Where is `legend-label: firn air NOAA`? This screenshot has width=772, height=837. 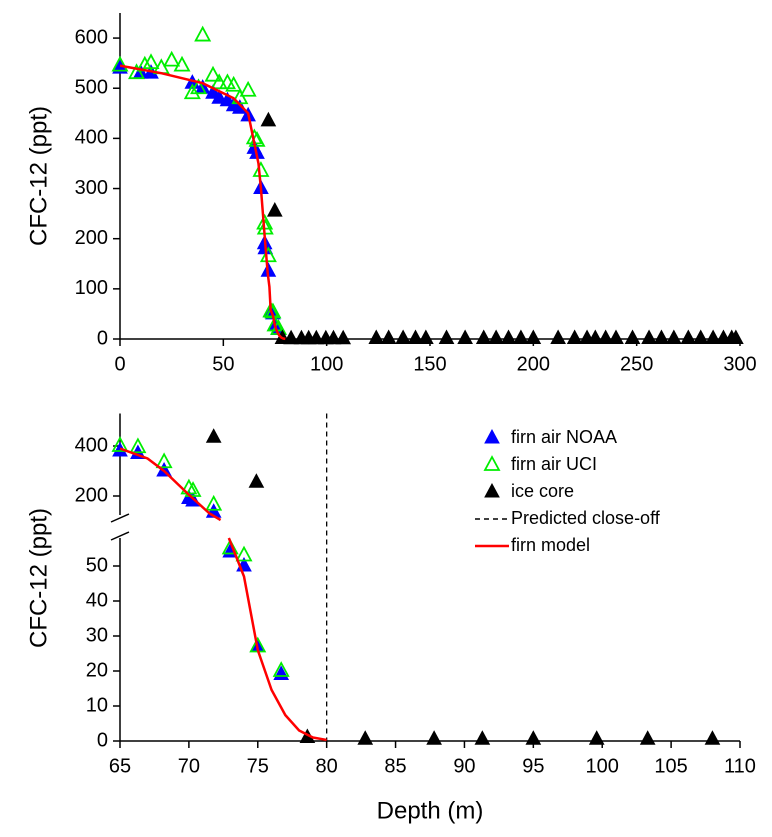
legend-label: firn air NOAA is located at coordinates (564, 437).